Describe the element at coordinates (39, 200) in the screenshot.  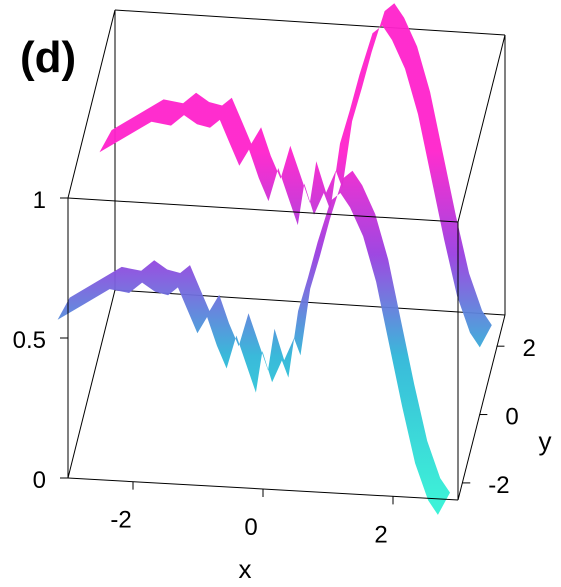
I see `z-tick-label: 1` at that location.